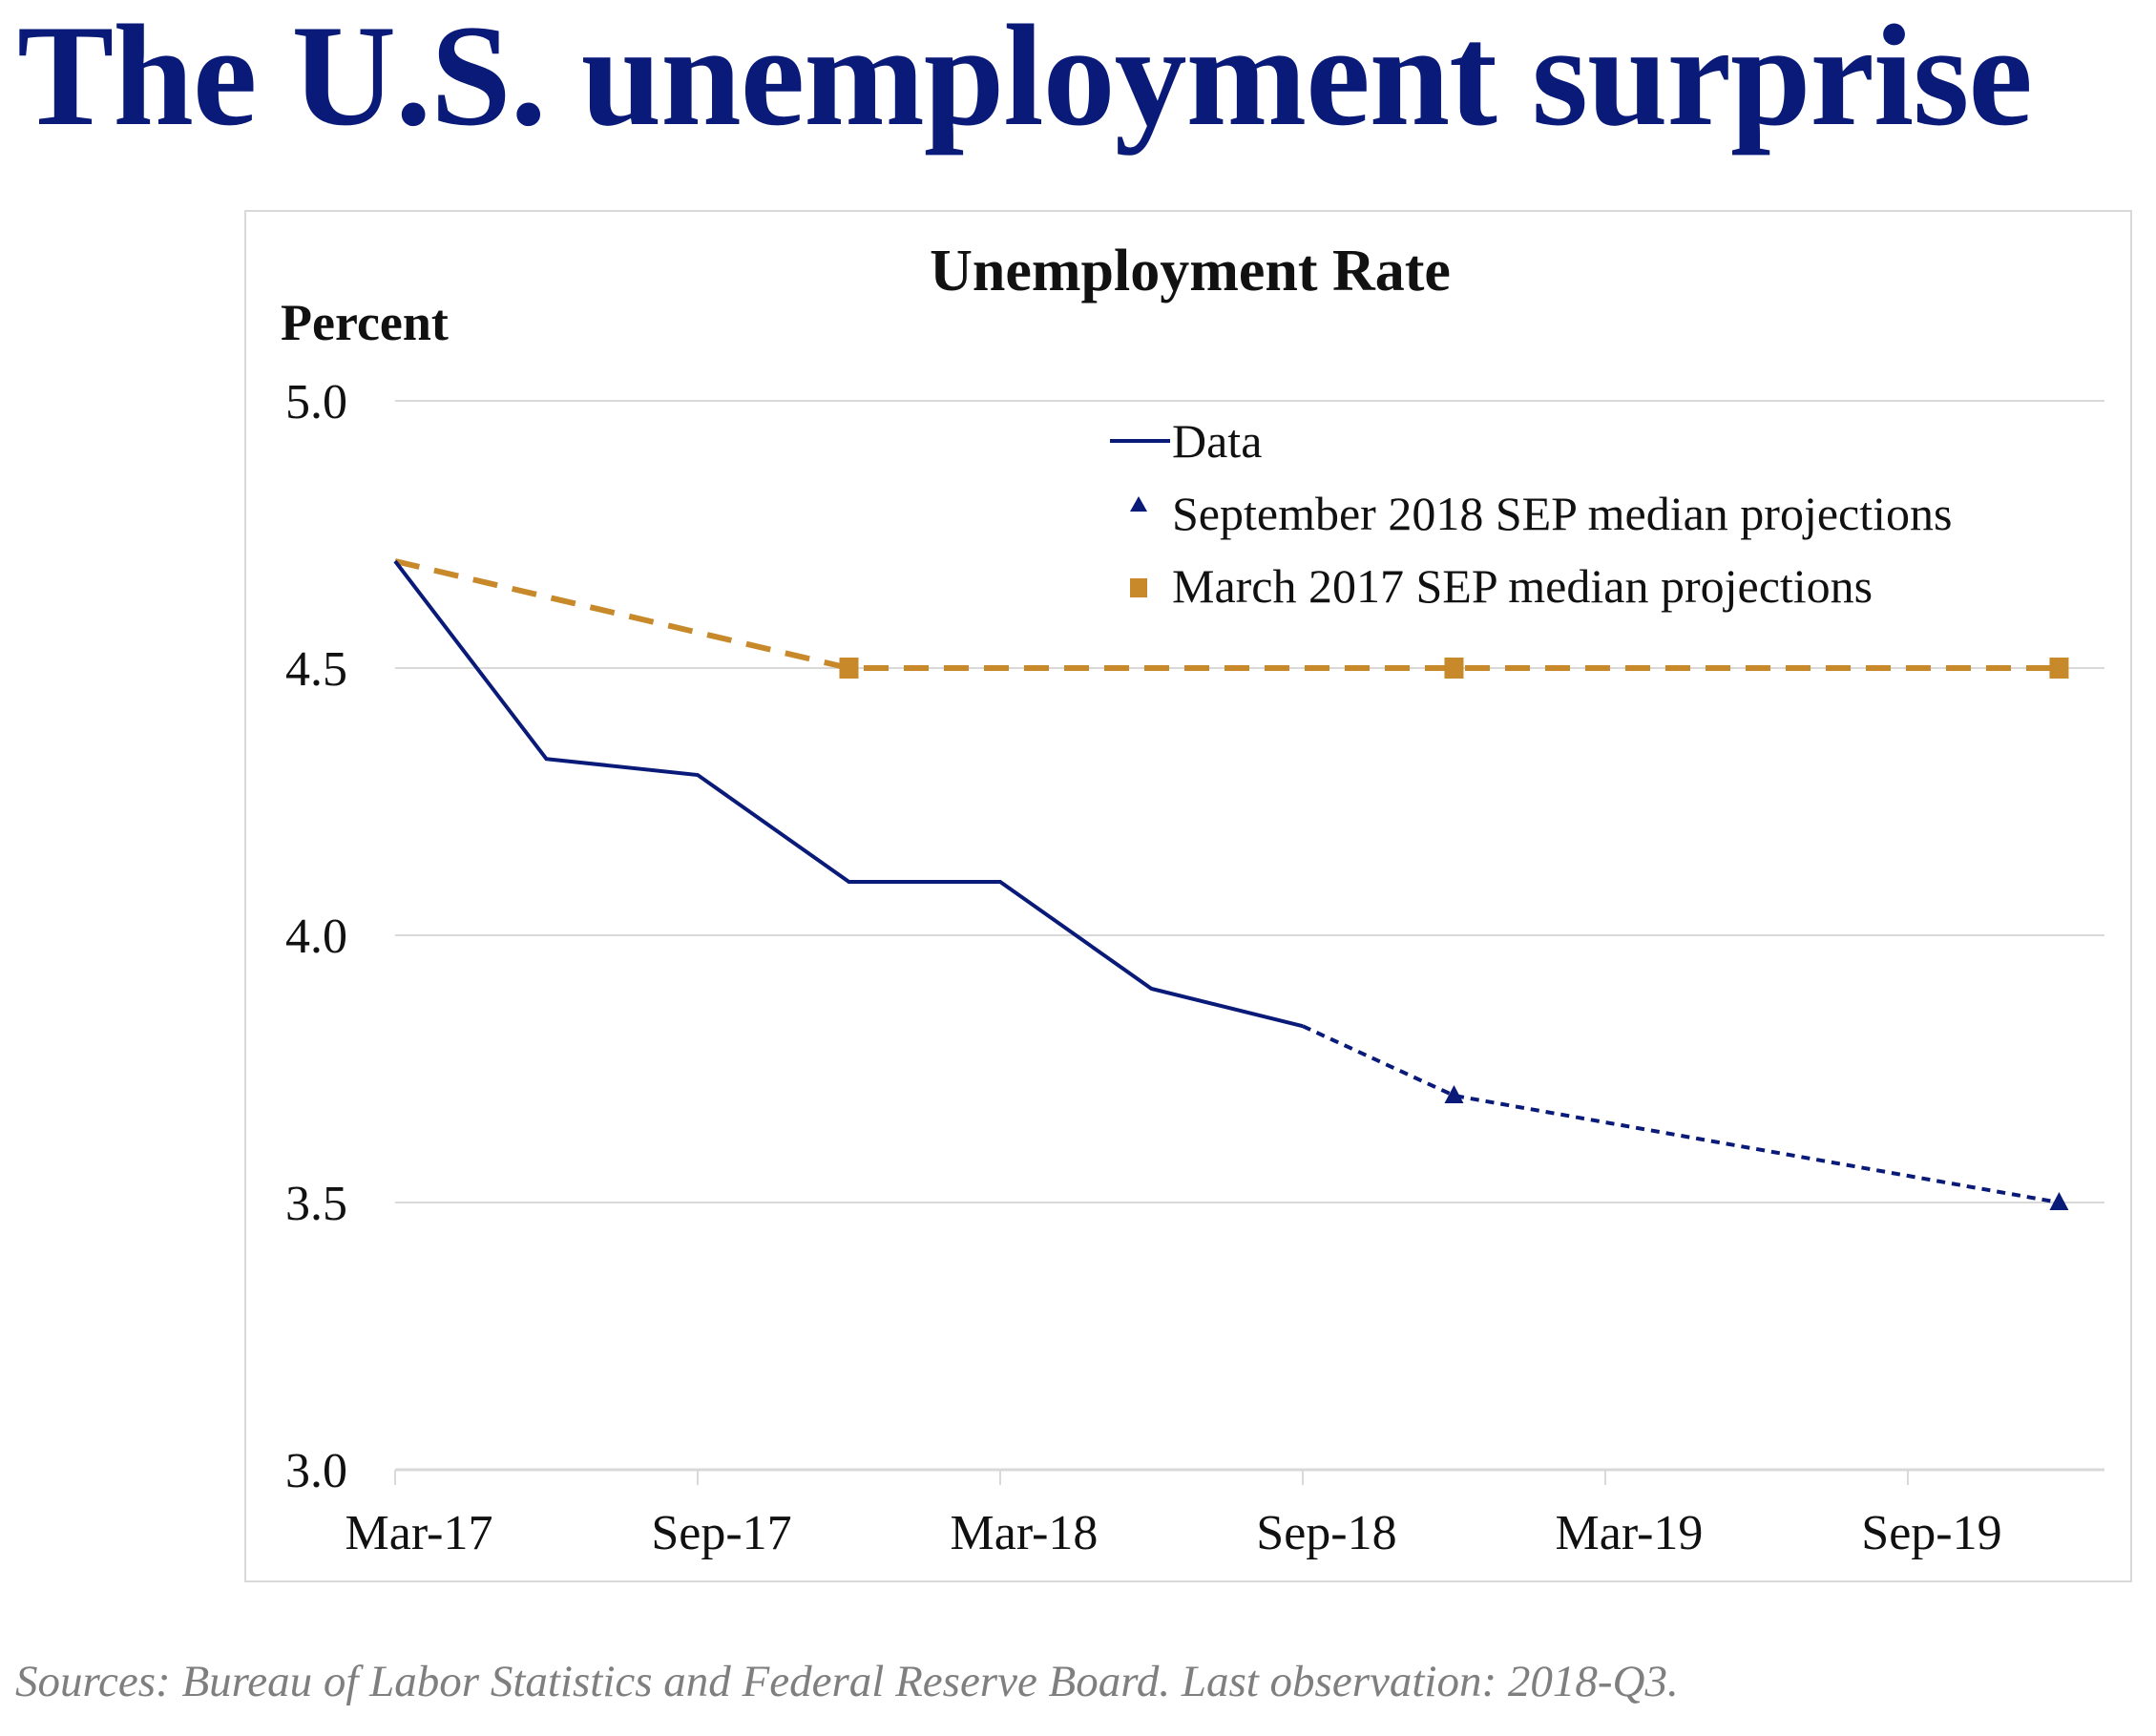  Describe the element at coordinates (848, 794) in the screenshot. I see `series-line-data` at that location.